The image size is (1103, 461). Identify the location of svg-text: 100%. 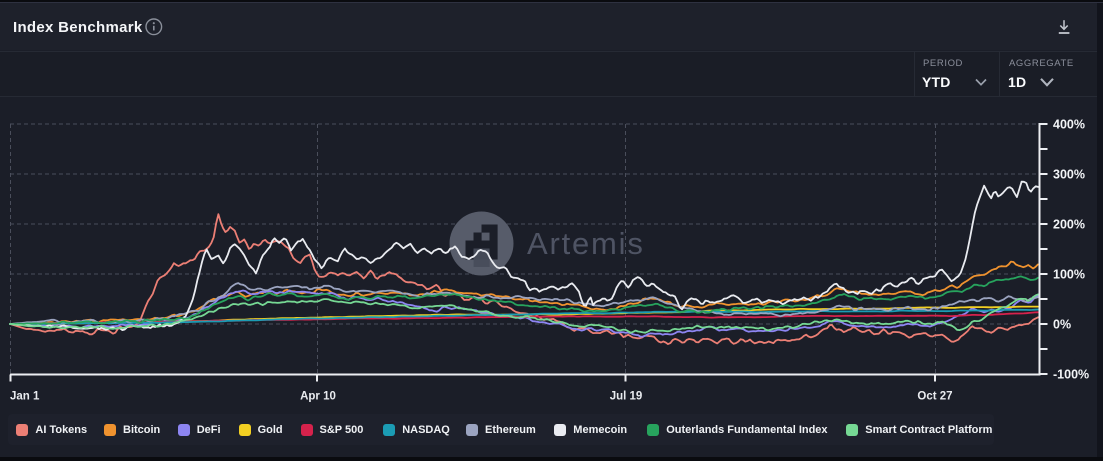
(1069, 275).